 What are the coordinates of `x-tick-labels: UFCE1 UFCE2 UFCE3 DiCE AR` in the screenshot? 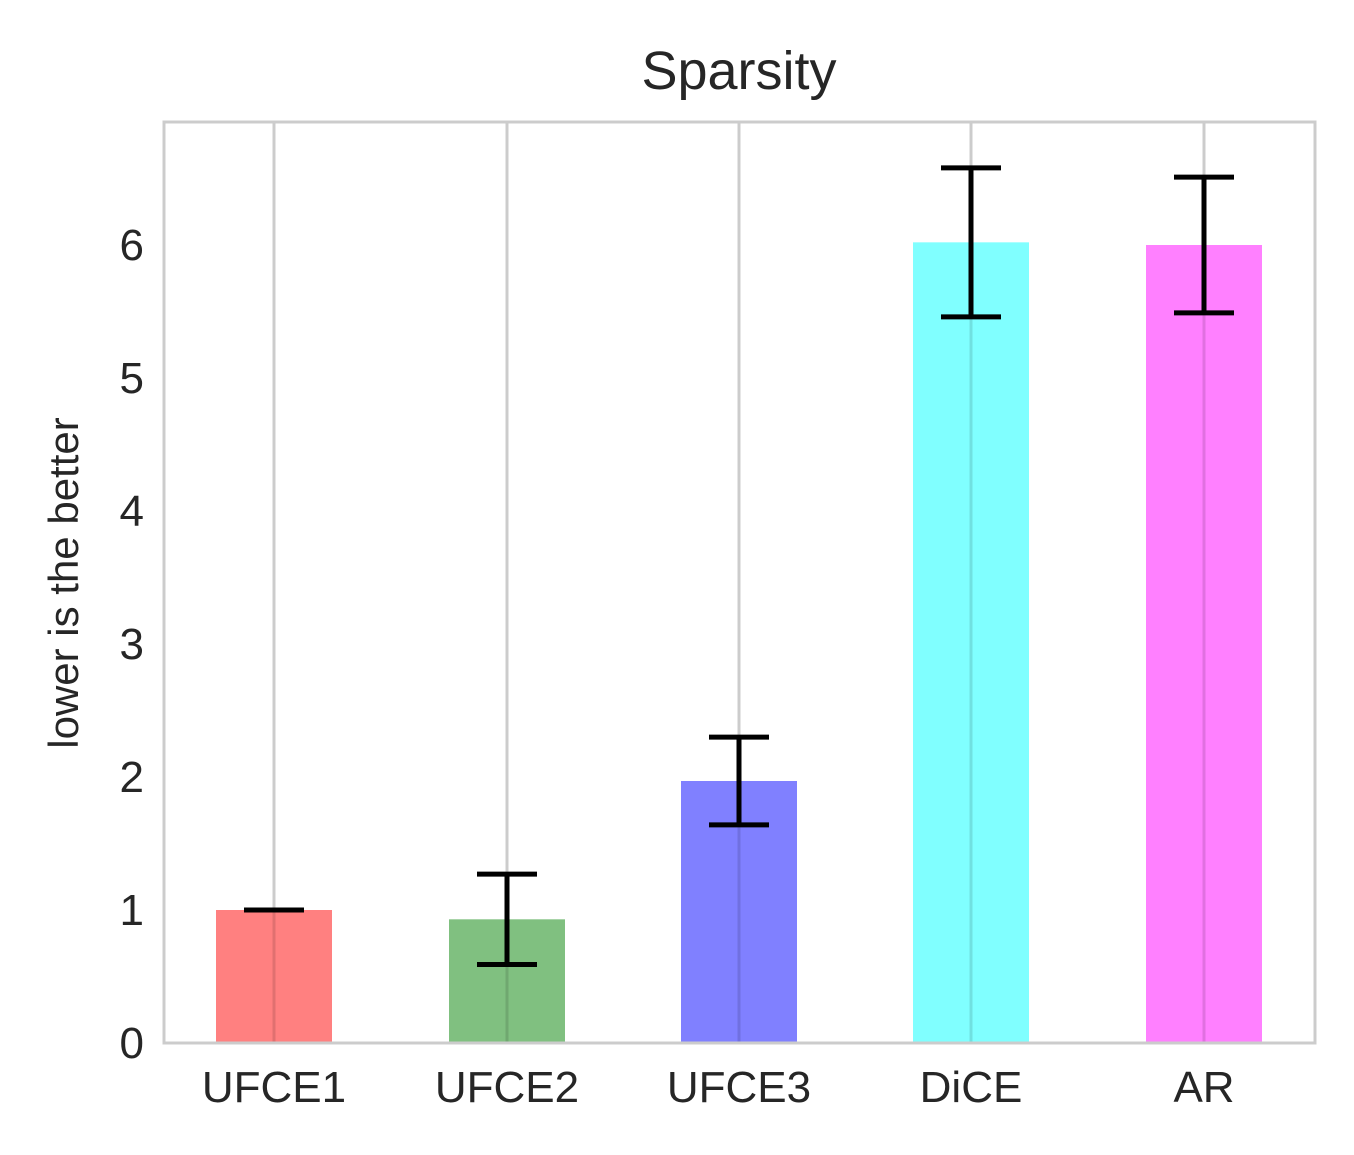 It's located at (718, 1087).